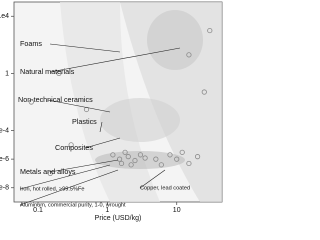 This screenshot has width=320, height=240. I want to click on annotation: Composites, so click(74, 147).